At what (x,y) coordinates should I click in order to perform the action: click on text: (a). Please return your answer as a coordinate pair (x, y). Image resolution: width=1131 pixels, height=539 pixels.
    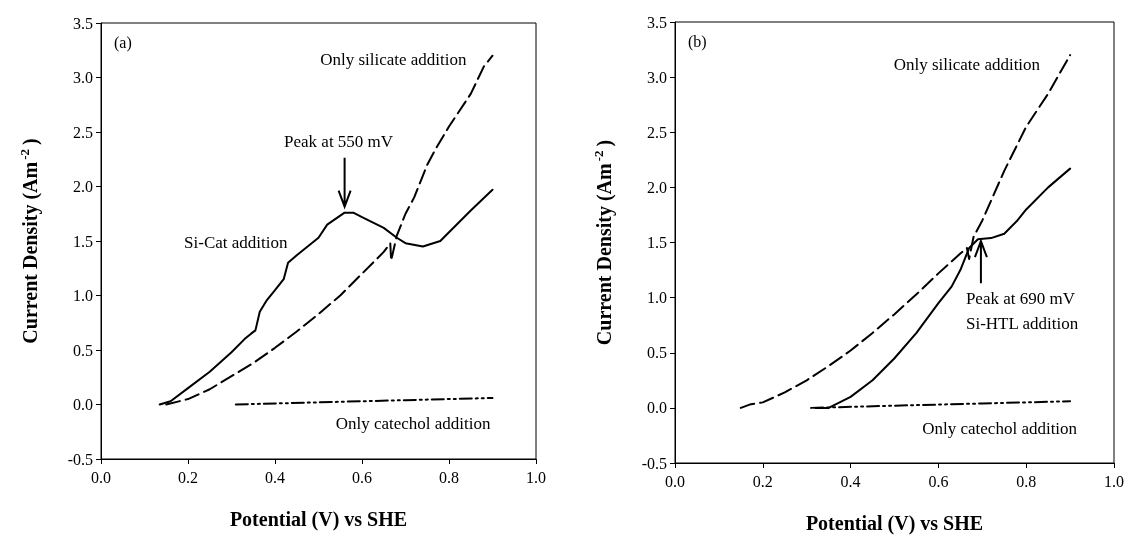
    Looking at the image, I should click on (123, 42).